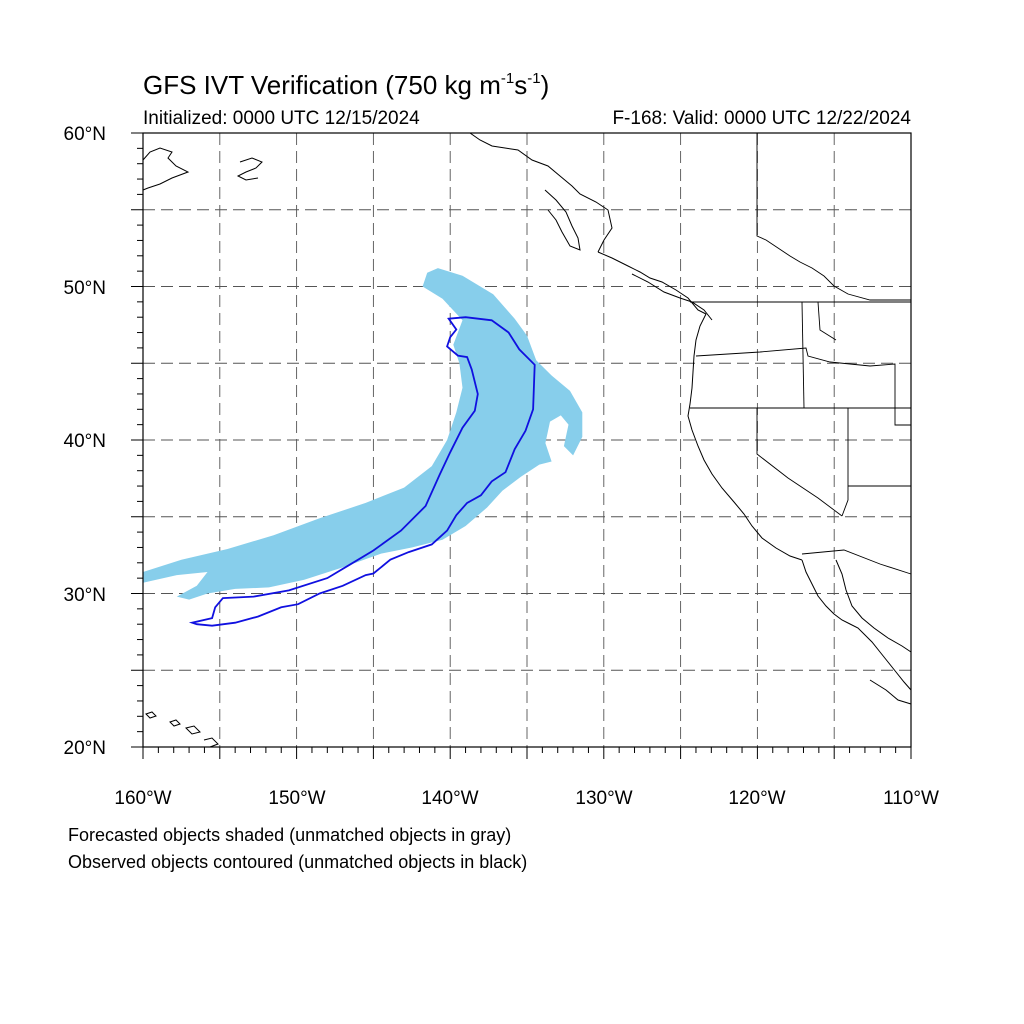 Image resolution: width=1024 pixels, height=1024 pixels. I want to click on idaho-montana-boundary, so click(827, 321).